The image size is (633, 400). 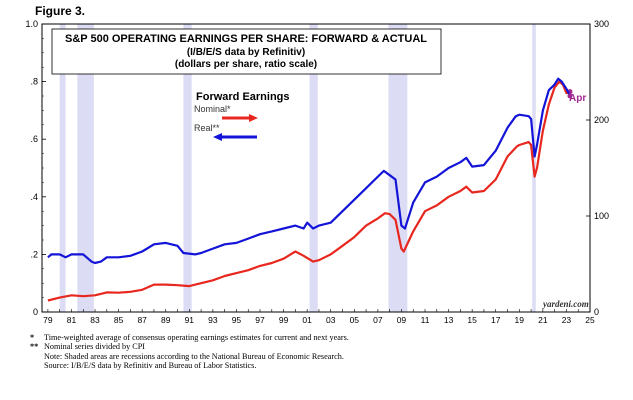 I want to click on x-tick-label: 19, so click(x=520, y=320).